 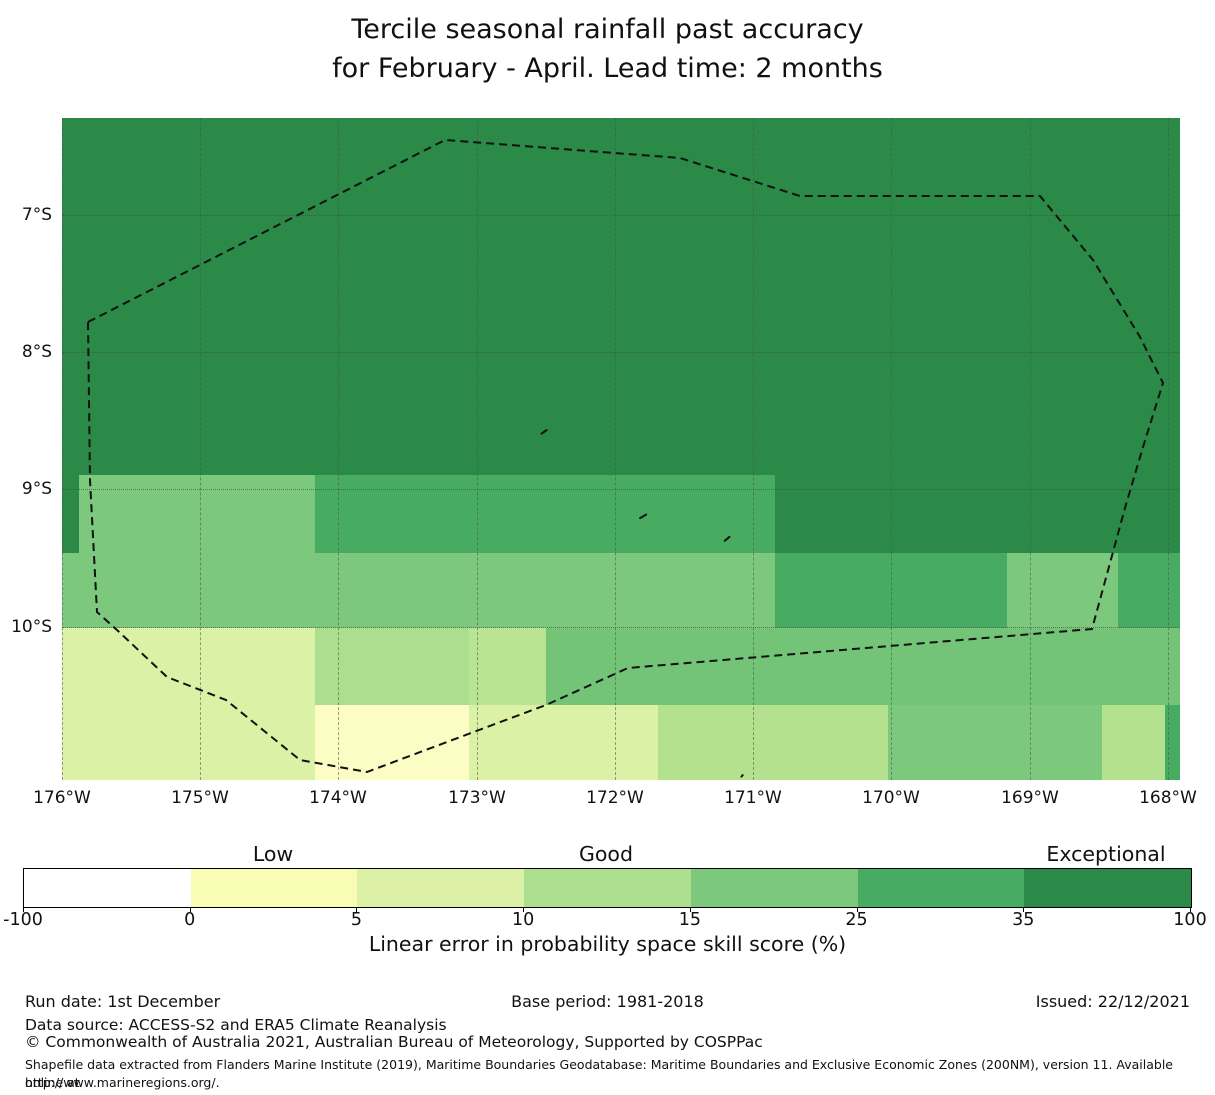 What do you see at coordinates (1112, 1001) in the screenshot?
I see `footer-issued: Issued: 22/12/2021` at bounding box center [1112, 1001].